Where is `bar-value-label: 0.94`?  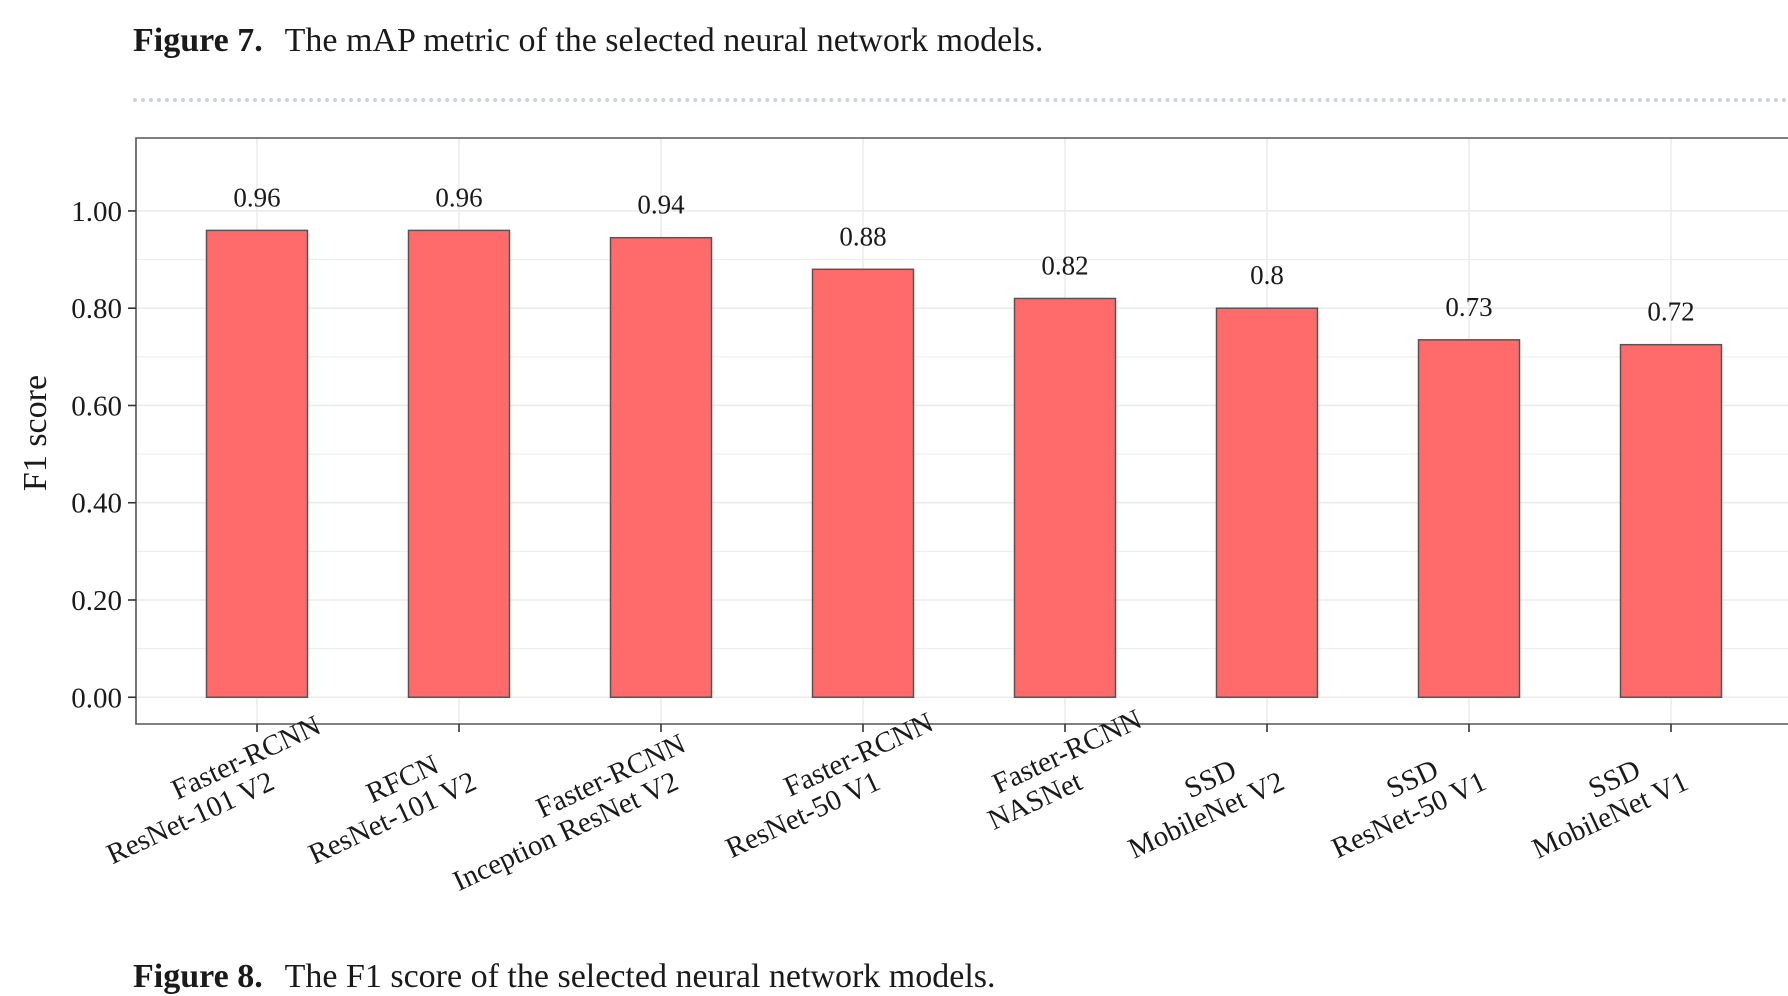
bar-value-label: 0.94 is located at coordinates (661, 205).